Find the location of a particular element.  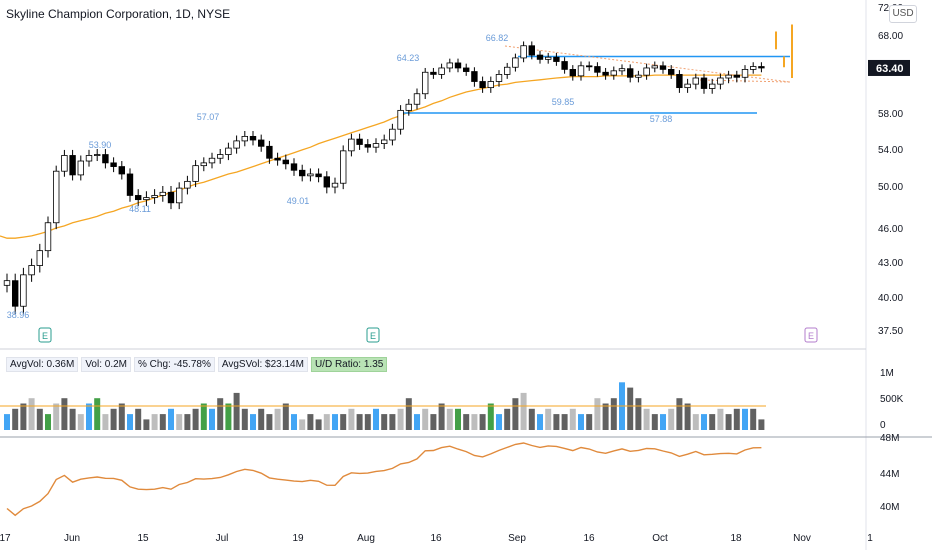

support-resistance-layer is located at coordinates (595, 79).